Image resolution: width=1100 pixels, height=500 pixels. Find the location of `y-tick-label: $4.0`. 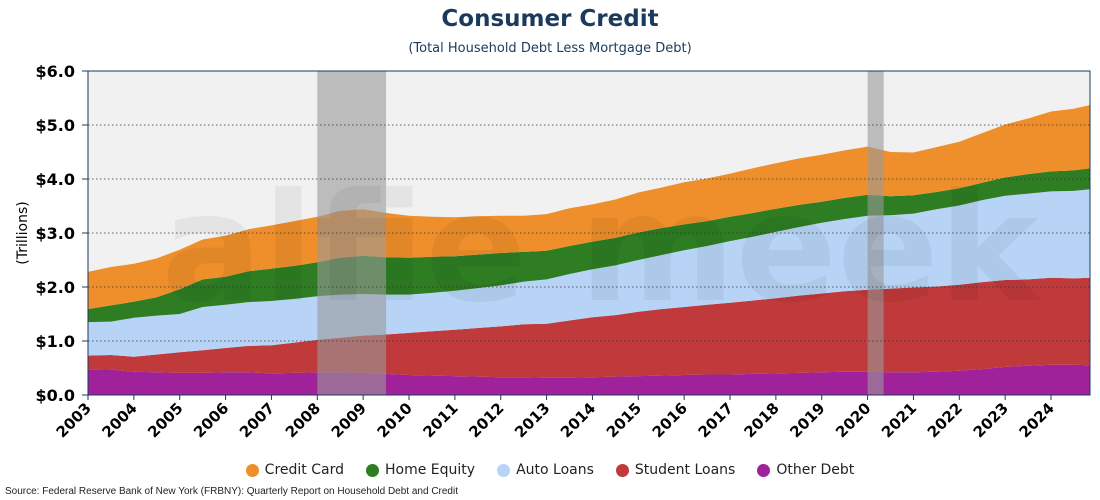

y-tick-label: $4.0 is located at coordinates (55, 179).